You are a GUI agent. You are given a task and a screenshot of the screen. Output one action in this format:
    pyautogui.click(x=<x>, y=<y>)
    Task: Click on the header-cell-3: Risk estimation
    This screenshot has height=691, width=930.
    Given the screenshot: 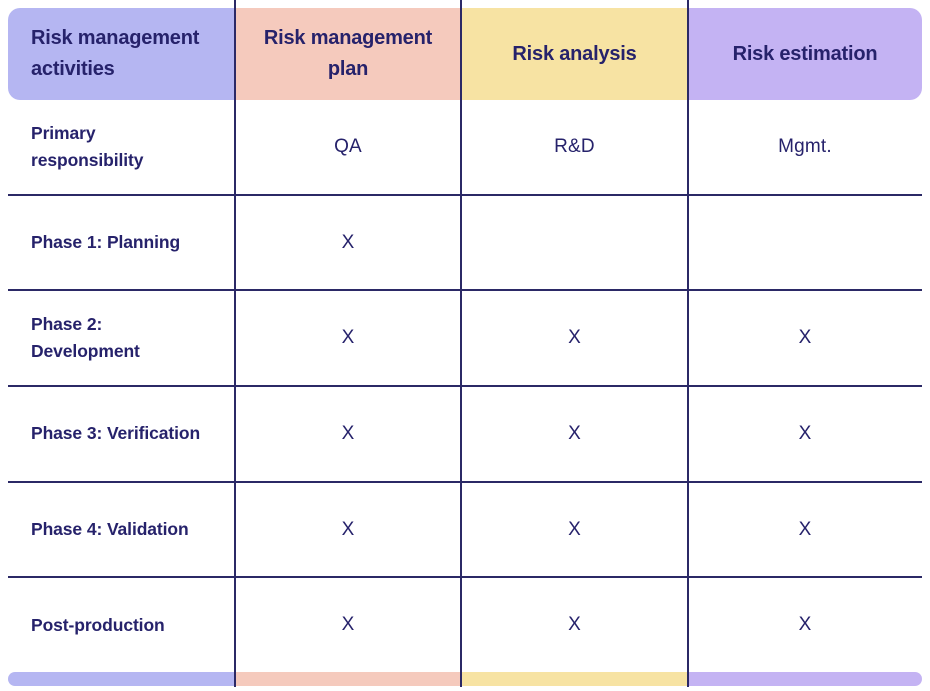 What is the action you would take?
    pyautogui.click(x=805, y=54)
    